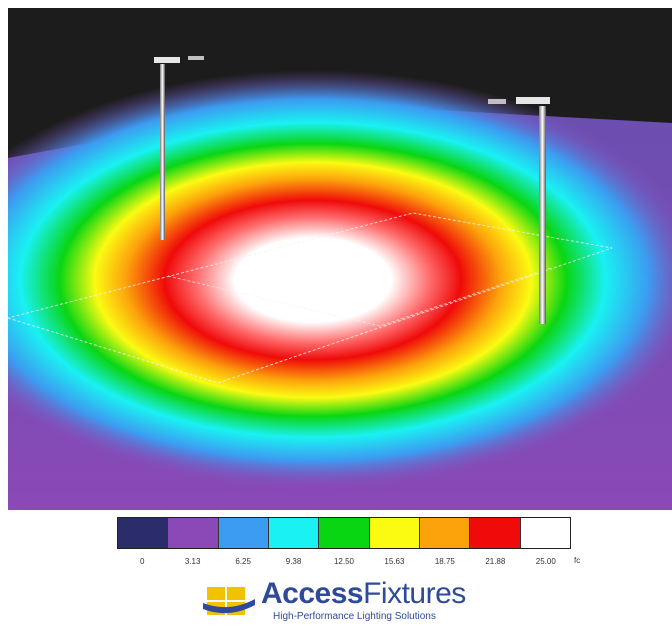 The height and width of the screenshot is (626, 672). I want to click on brand-tagline: High-Performance Lighting Solutions, so click(354, 616).